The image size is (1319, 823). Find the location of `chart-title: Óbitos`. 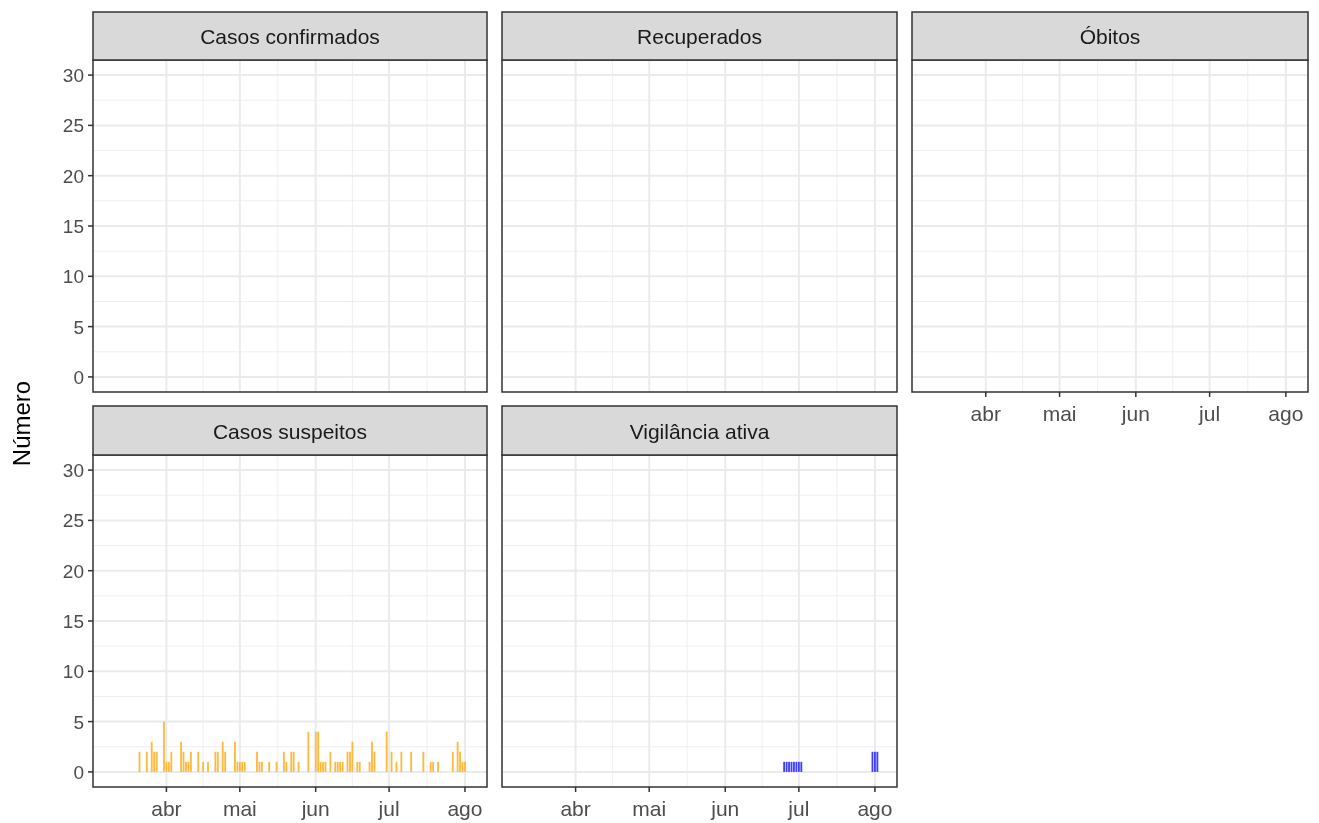

chart-title: Óbitos is located at coordinates (1110, 36).